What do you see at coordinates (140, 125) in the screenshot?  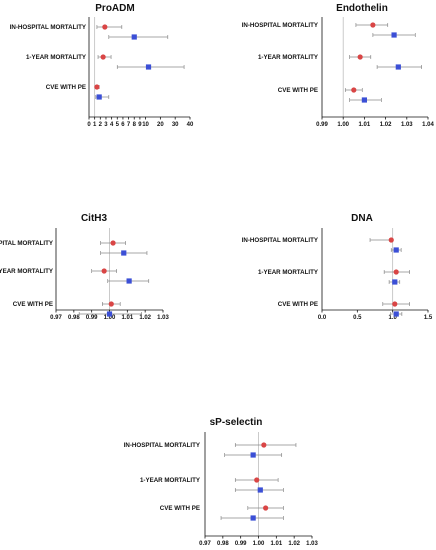 I see `x-tick-label: 9` at bounding box center [140, 125].